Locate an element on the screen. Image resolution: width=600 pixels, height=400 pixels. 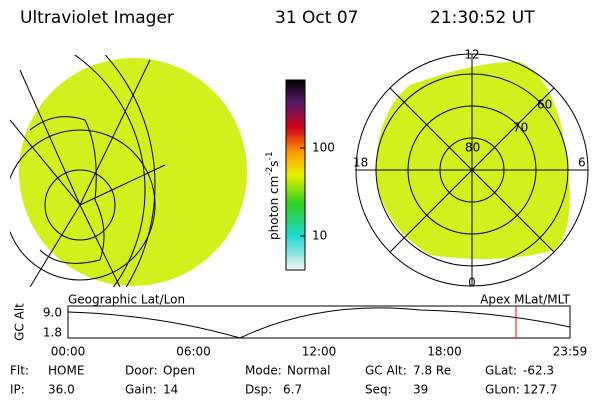
field-label: Seq: is located at coordinates (378, 390).